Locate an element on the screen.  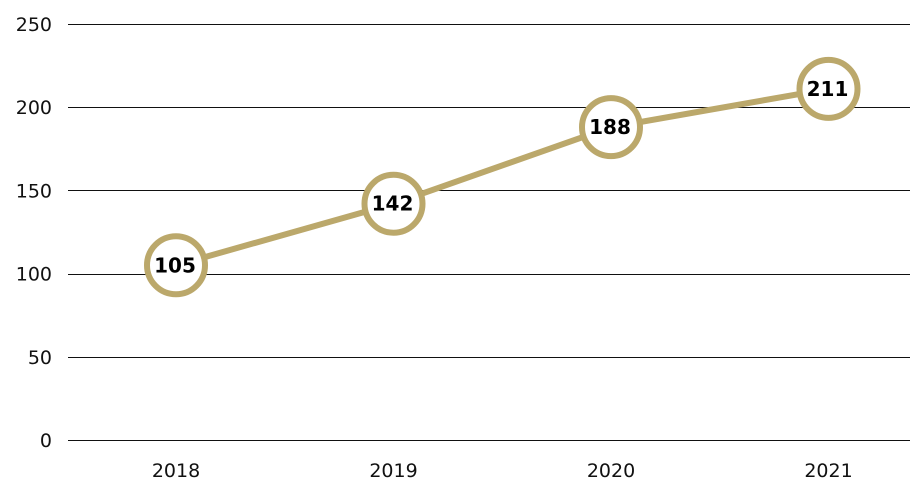
y-tick-label: 250 is located at coordinates (34, 25).